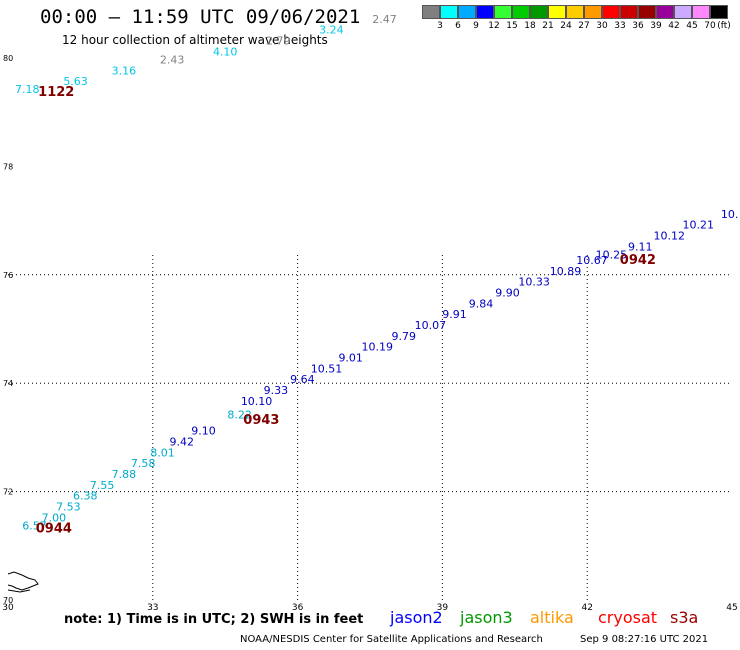 The width and height of the screenshot is (740, 650). Describe the element at coordinates (656, 26) in the screenshot. I see `color-legend-label: 39` at that location.